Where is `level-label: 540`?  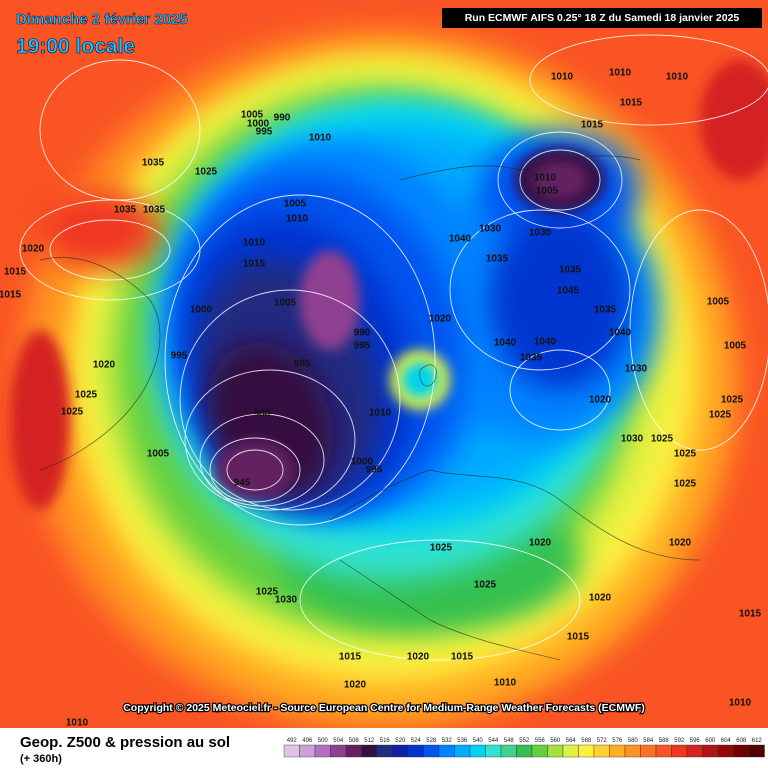
level-label: 540 is located at coordinates (478, 741).